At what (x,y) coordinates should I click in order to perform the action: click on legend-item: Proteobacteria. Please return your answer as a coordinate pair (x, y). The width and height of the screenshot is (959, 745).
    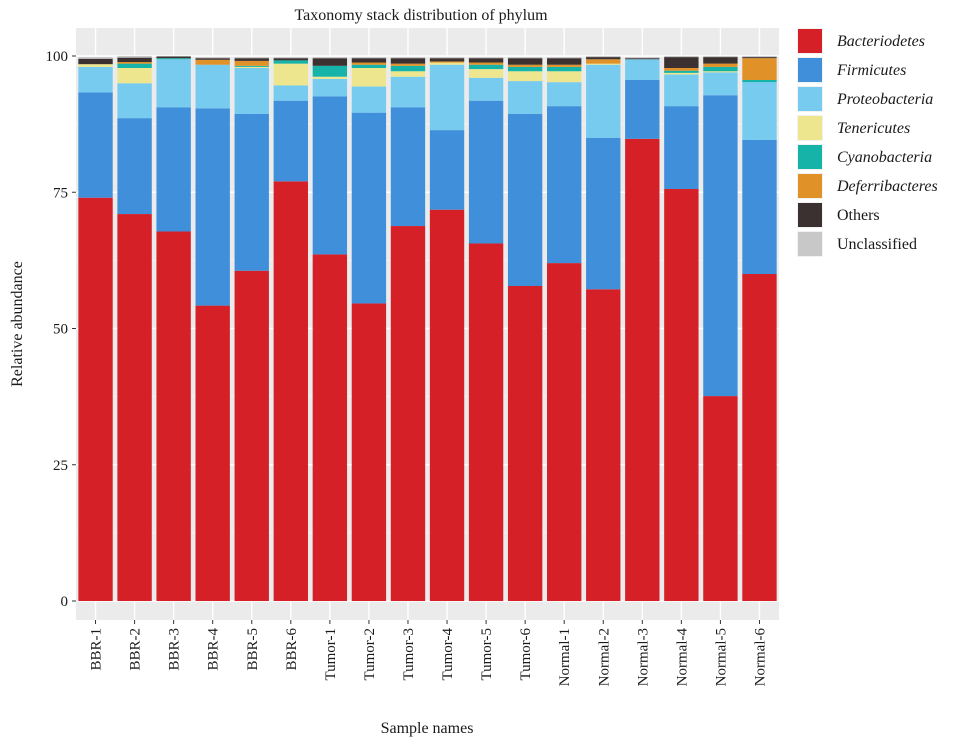
    Looking at the image, I should click on (865, 99).